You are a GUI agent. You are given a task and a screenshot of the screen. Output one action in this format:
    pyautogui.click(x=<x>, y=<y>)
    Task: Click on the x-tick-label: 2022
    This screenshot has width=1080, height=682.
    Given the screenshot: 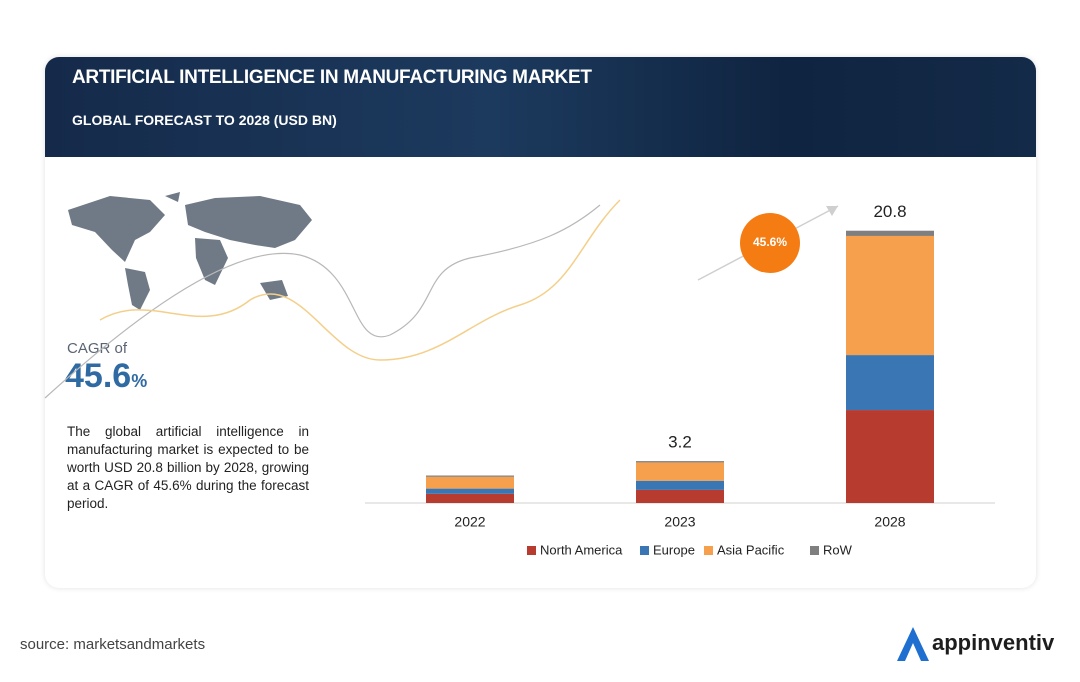 What is the action you would take?
    pyautogui.click(x=469, y=522)
    